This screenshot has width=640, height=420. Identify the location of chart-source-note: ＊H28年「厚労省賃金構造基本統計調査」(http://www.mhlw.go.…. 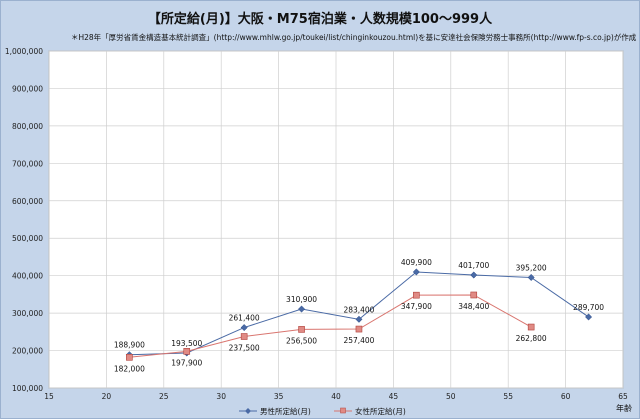
(354, 37).